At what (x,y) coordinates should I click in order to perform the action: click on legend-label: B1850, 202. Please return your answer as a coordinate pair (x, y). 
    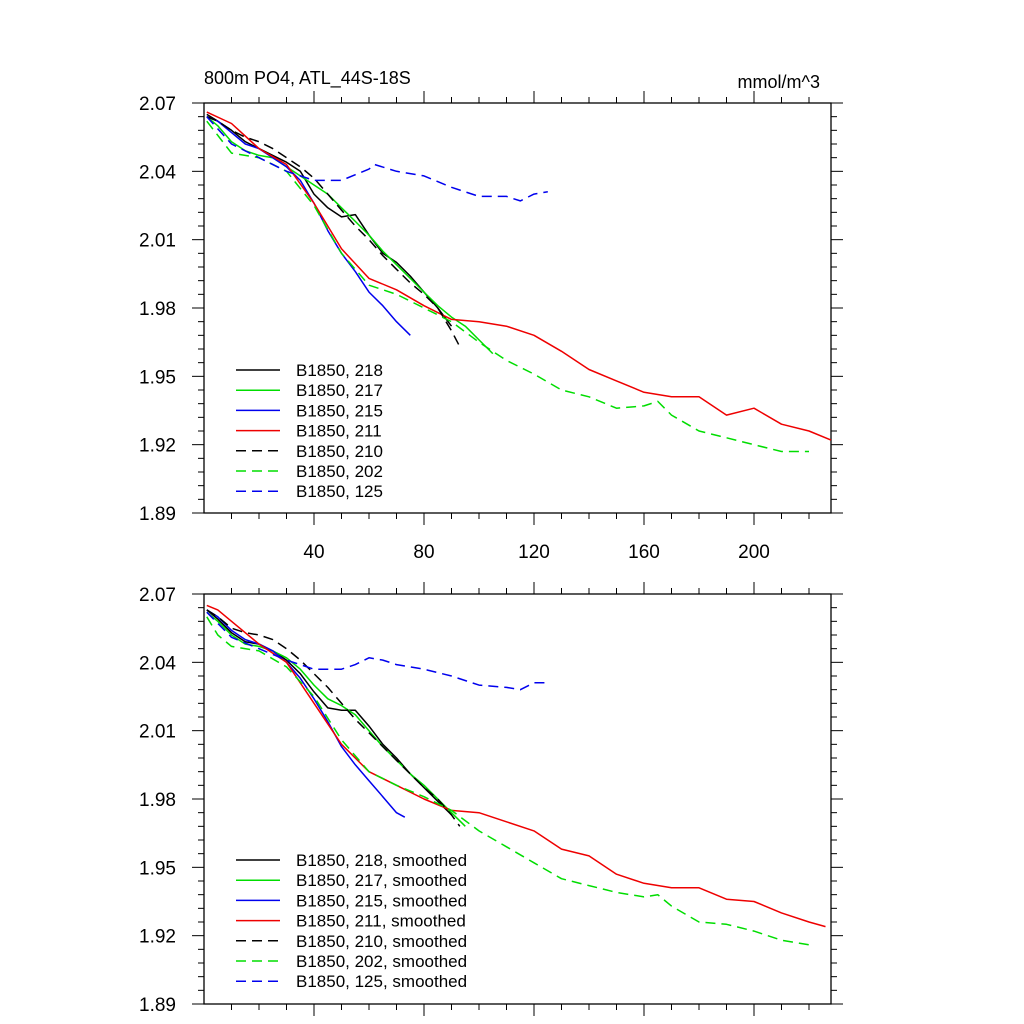
    Looking at the image, I should click on (339, 471).